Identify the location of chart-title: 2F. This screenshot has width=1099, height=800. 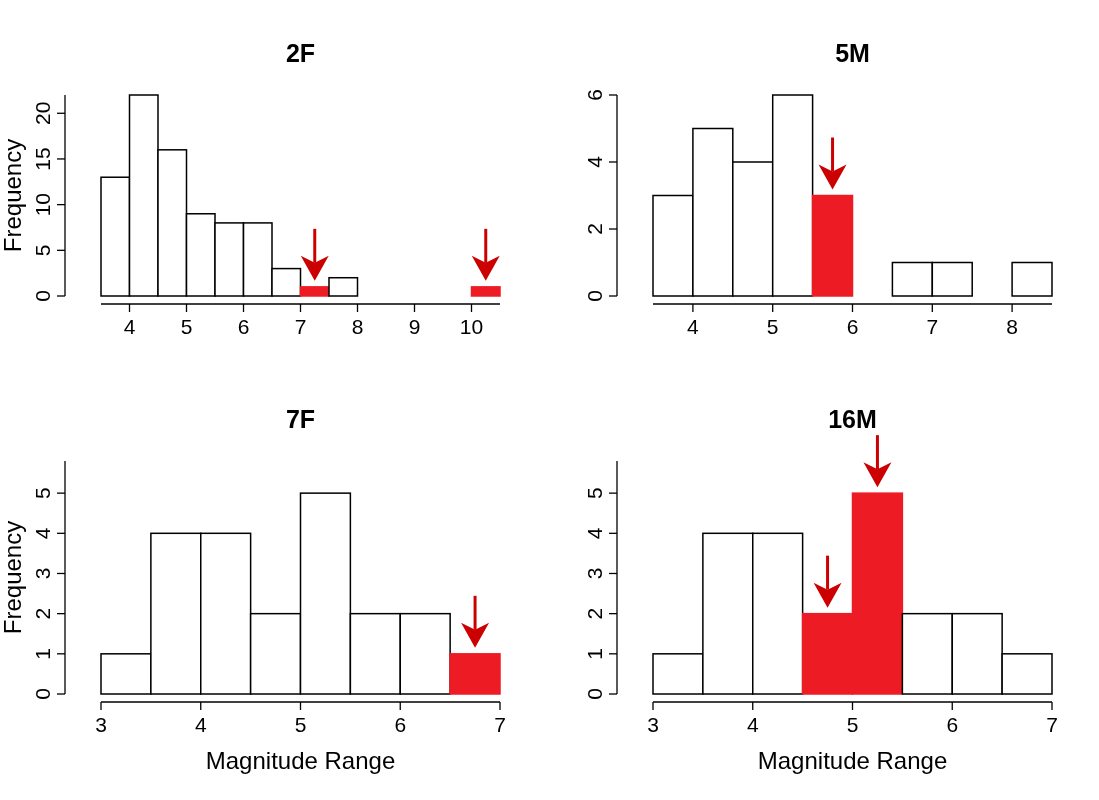
(300, 53).